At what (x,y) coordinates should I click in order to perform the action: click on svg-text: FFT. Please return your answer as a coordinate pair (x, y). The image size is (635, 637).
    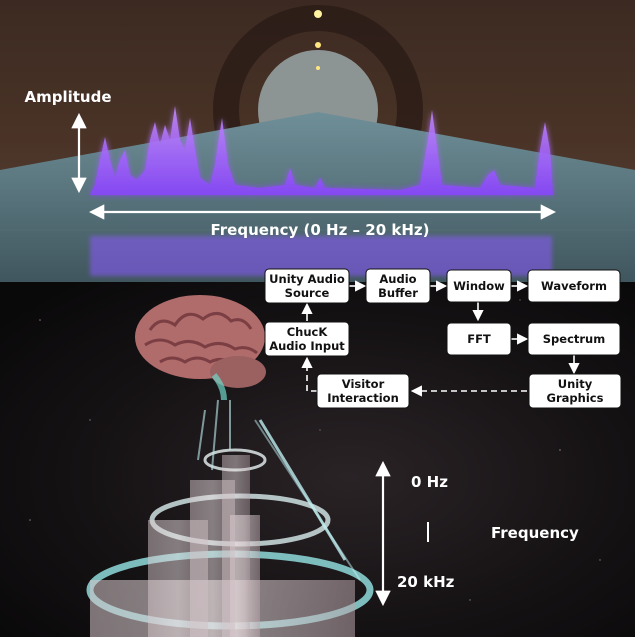
    Looking at the image, I should click on (479, 339).